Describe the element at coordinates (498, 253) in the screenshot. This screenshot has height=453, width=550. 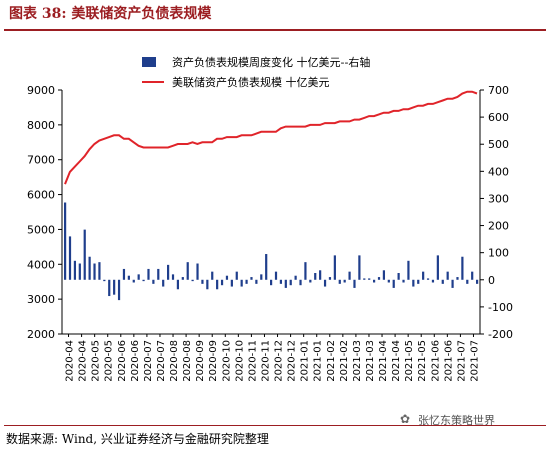
I see `right-tick-label: 100` at that location.